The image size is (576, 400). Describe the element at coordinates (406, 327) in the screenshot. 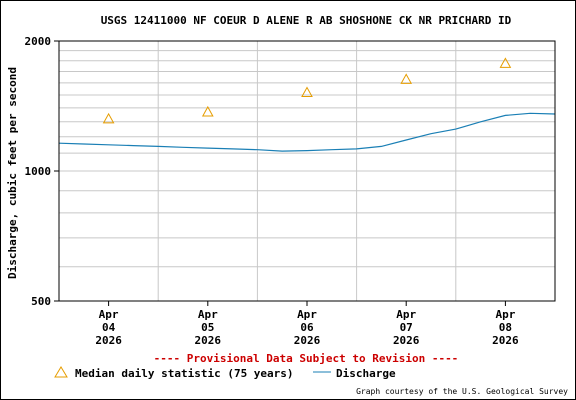

I see `x-tick-label-day: 07` at that location.